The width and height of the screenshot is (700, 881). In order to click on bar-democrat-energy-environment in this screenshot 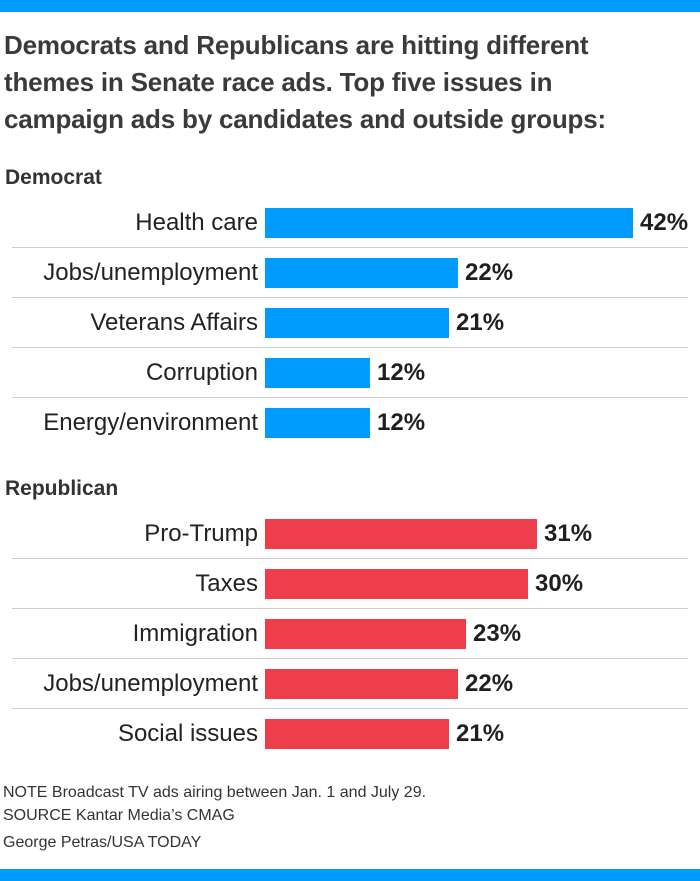, I will do `click(317, 423)`.